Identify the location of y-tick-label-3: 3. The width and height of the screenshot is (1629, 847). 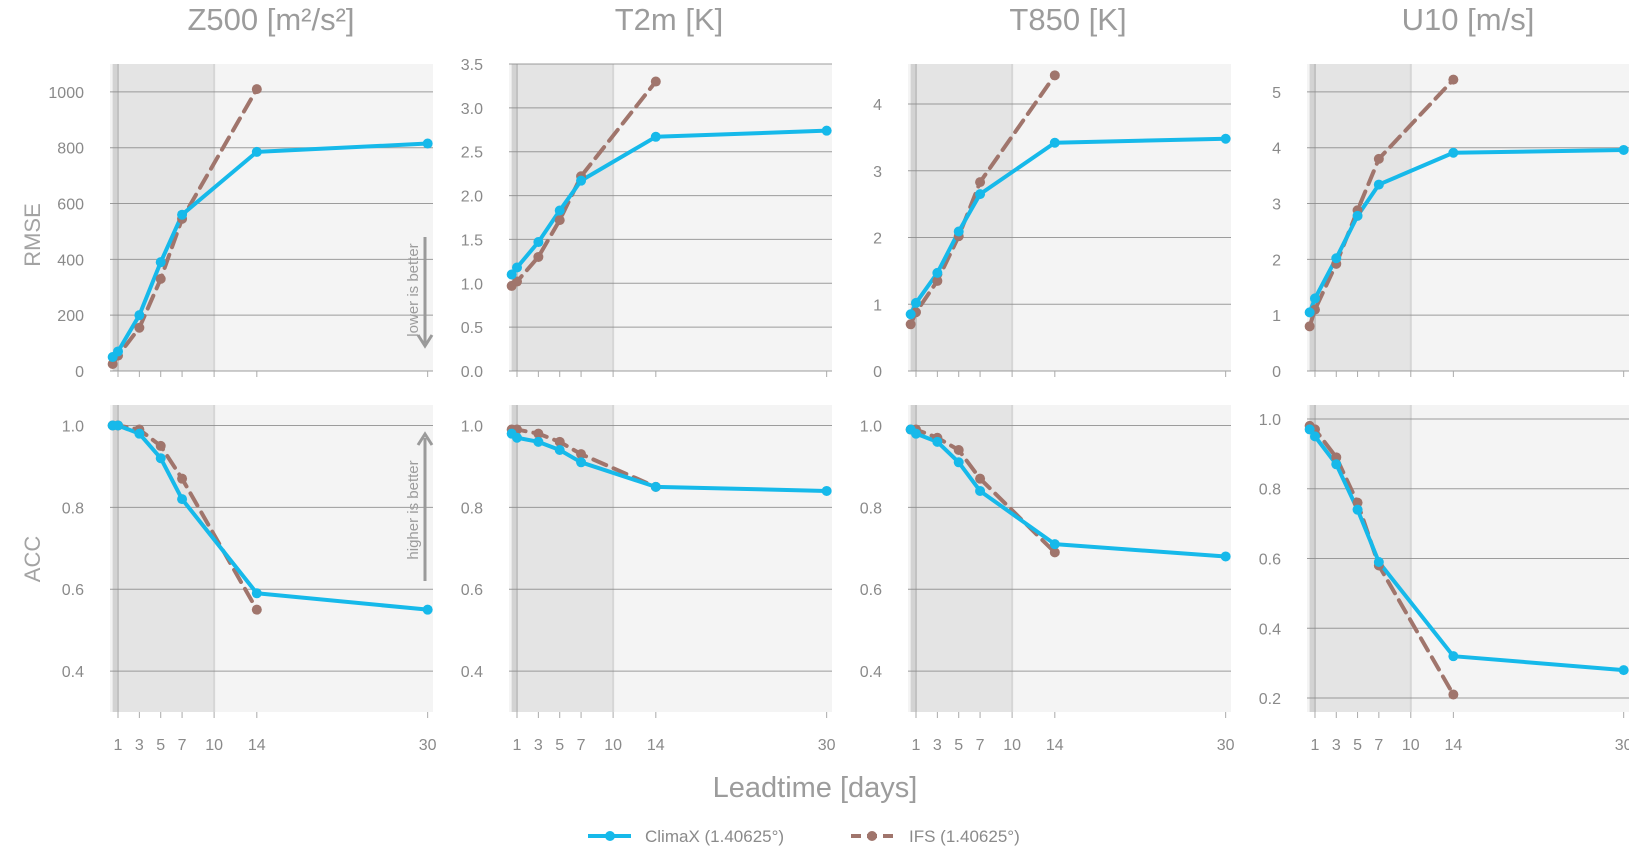
(1276, 205).